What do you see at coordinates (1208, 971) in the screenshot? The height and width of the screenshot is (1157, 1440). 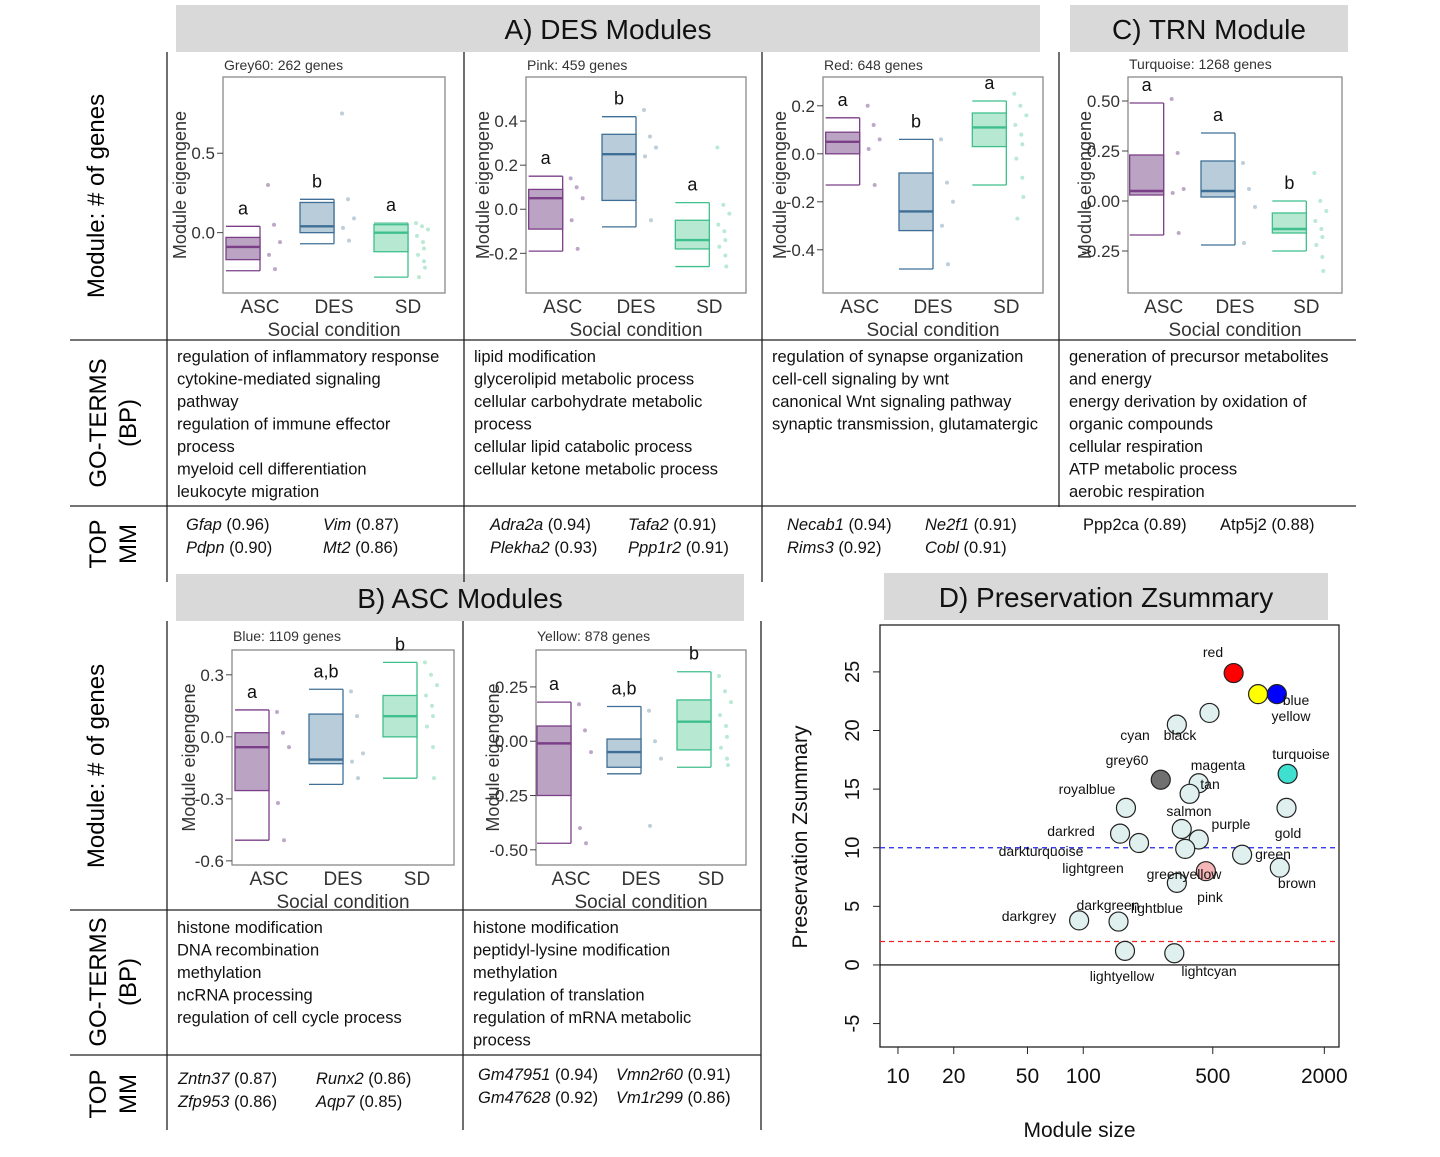 I see `point-label: lightcyan` at bounding box center [1208, 971].